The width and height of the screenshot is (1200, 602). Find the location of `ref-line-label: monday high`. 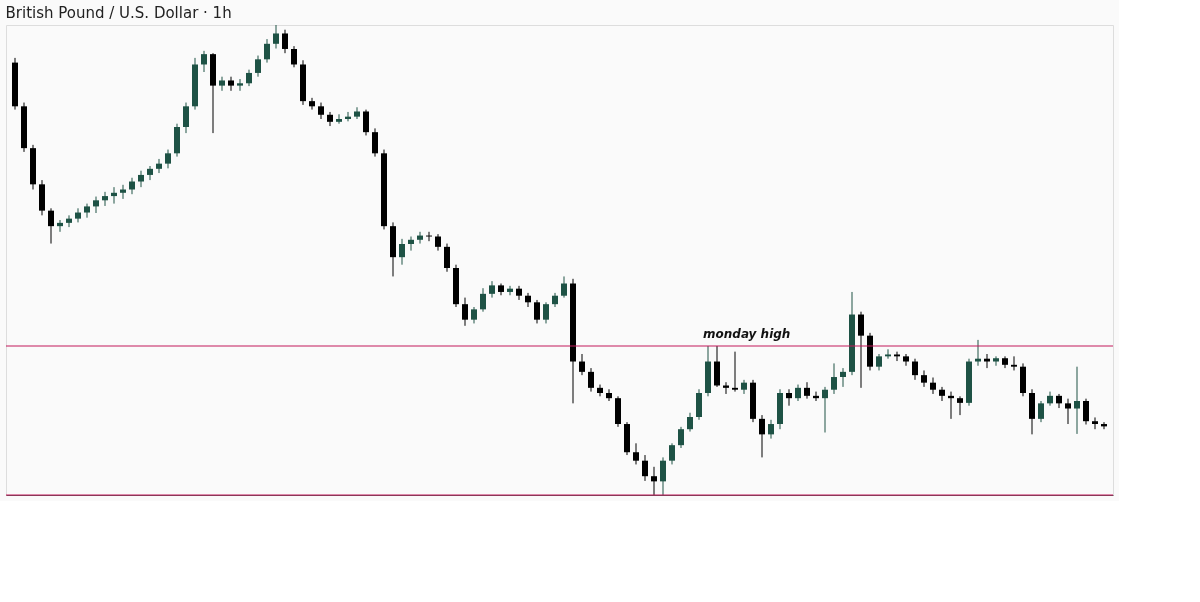

ref-line-label: monday high is located at coordinates (747, 334).